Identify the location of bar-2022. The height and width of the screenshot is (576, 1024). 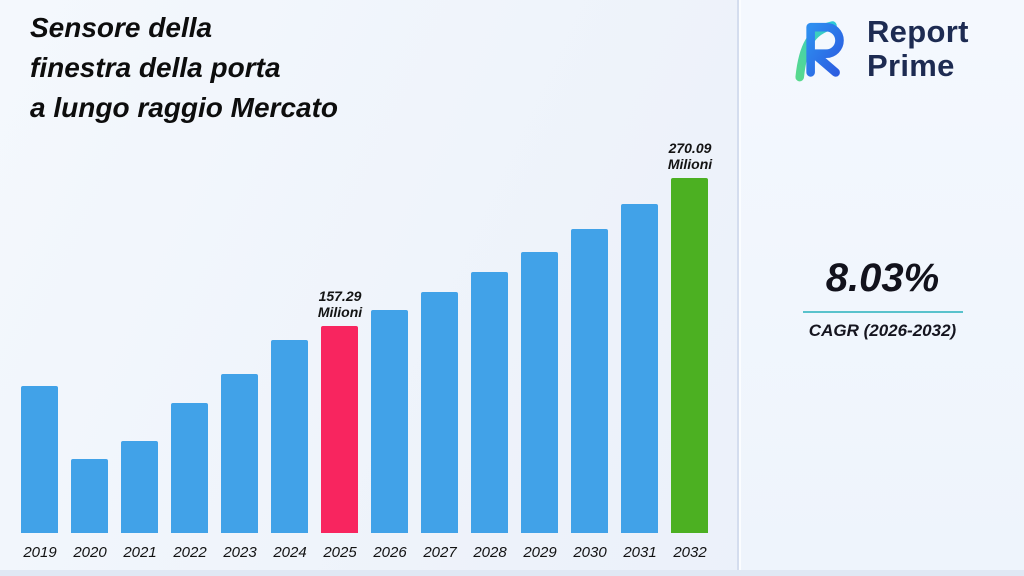
(189, 468).